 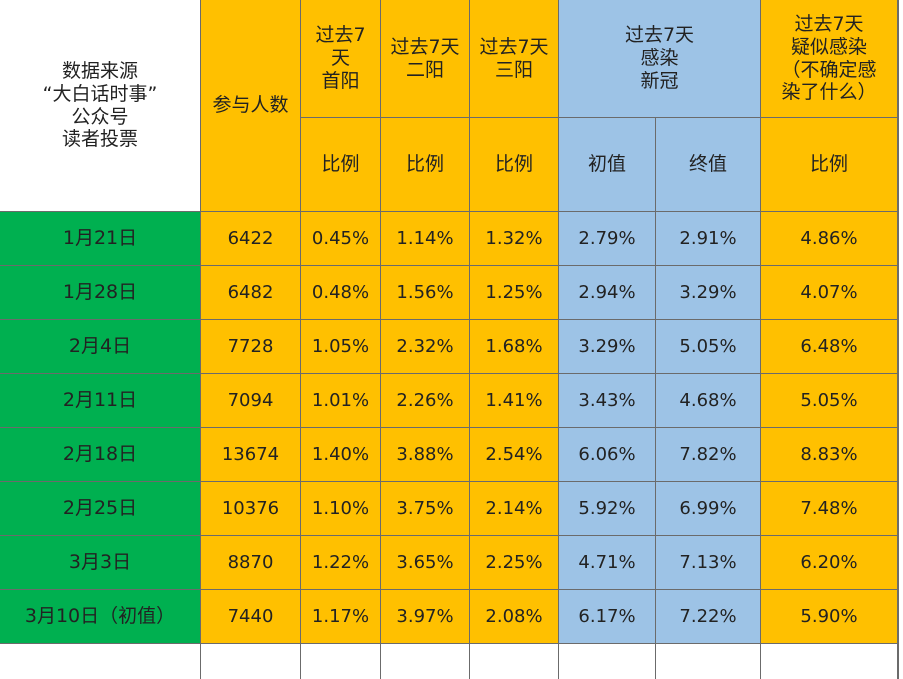 I want to click on suspected-header-line: 染了什么）, so click(x=829, y=92).